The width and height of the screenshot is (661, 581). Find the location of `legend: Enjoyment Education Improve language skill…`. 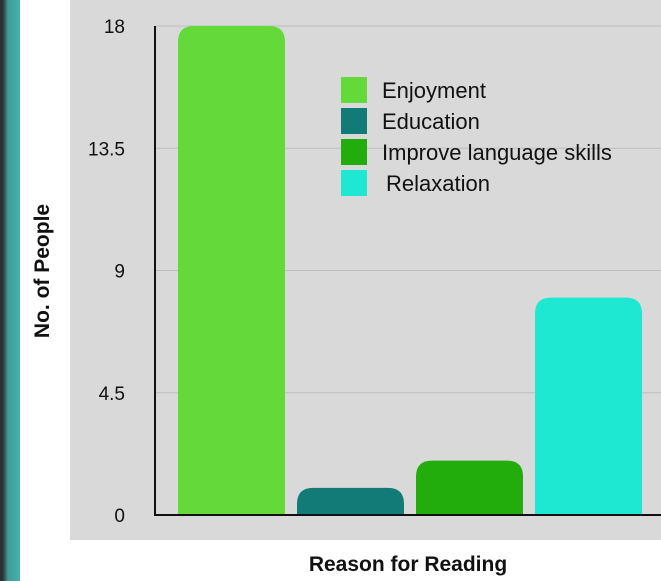

legend: Enjoyment Education Improve language skill… is located at coordinates (476, 136).